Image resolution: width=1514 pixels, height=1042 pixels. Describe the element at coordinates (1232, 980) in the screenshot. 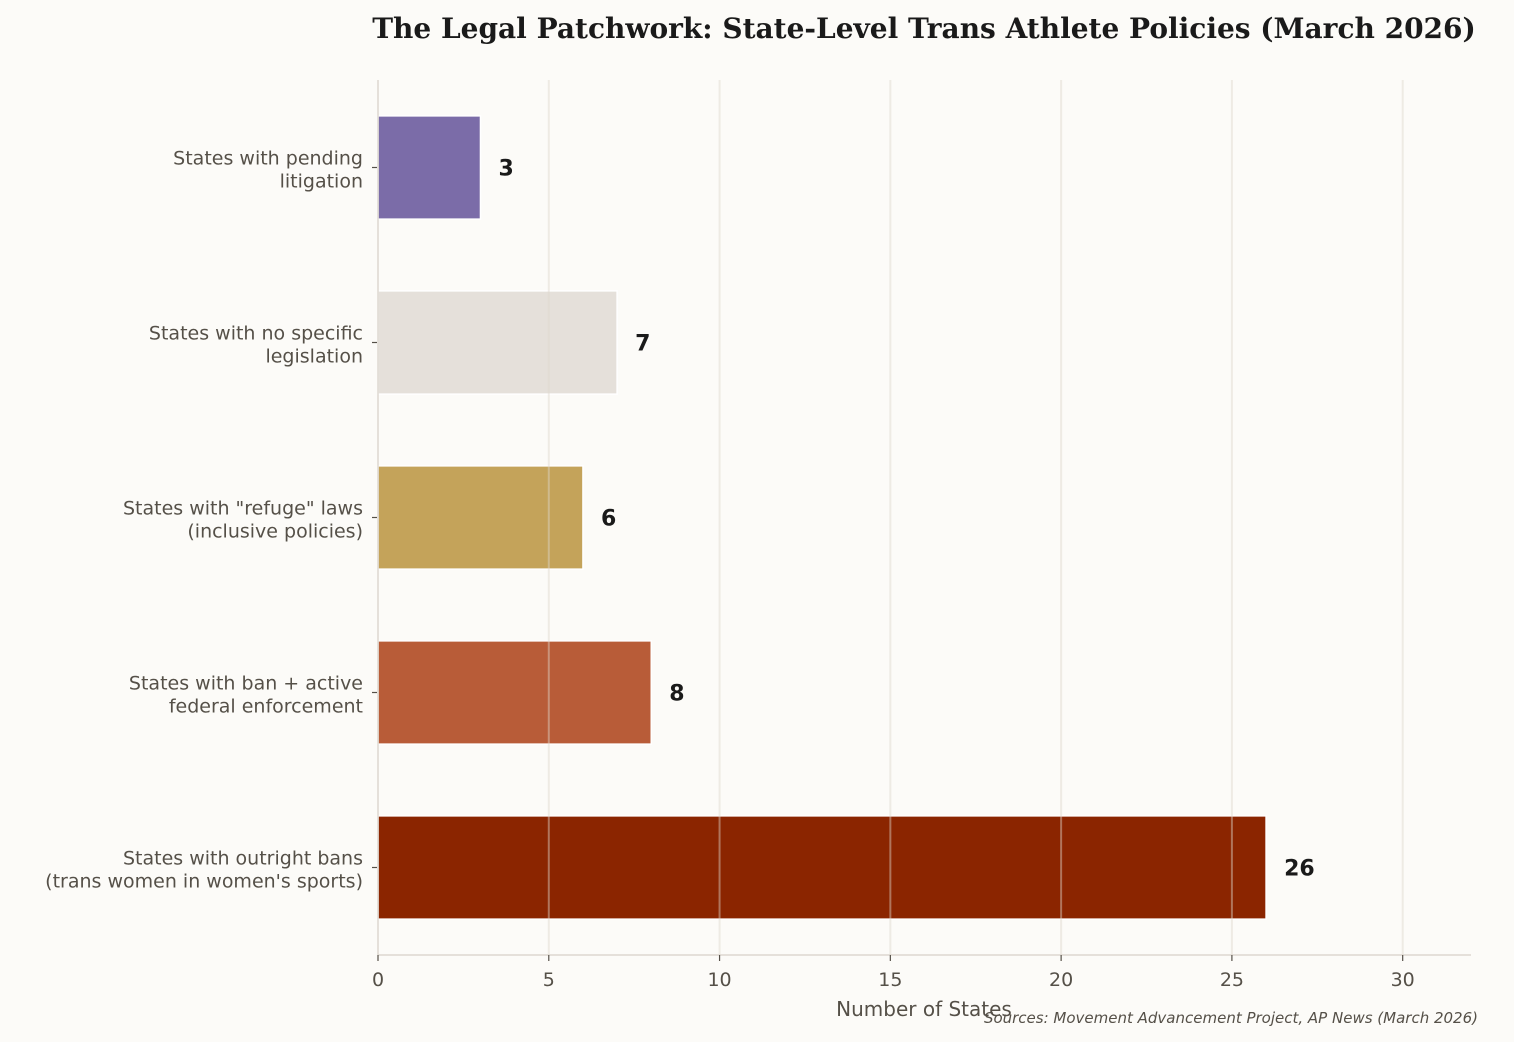

I see `x-tick-label: 25` at that location.